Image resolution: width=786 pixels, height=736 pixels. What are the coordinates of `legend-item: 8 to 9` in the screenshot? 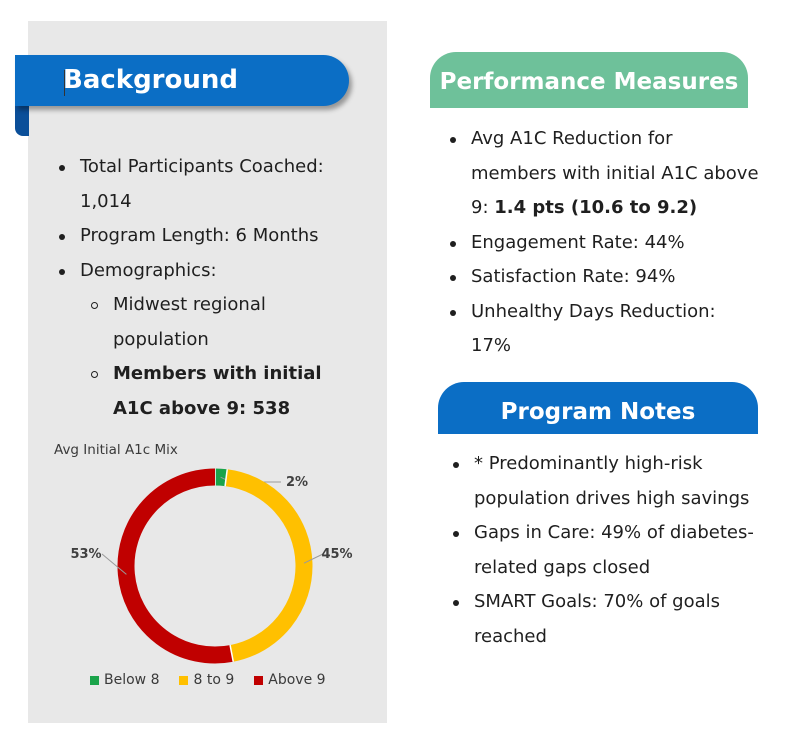 It's located at (206, 680).